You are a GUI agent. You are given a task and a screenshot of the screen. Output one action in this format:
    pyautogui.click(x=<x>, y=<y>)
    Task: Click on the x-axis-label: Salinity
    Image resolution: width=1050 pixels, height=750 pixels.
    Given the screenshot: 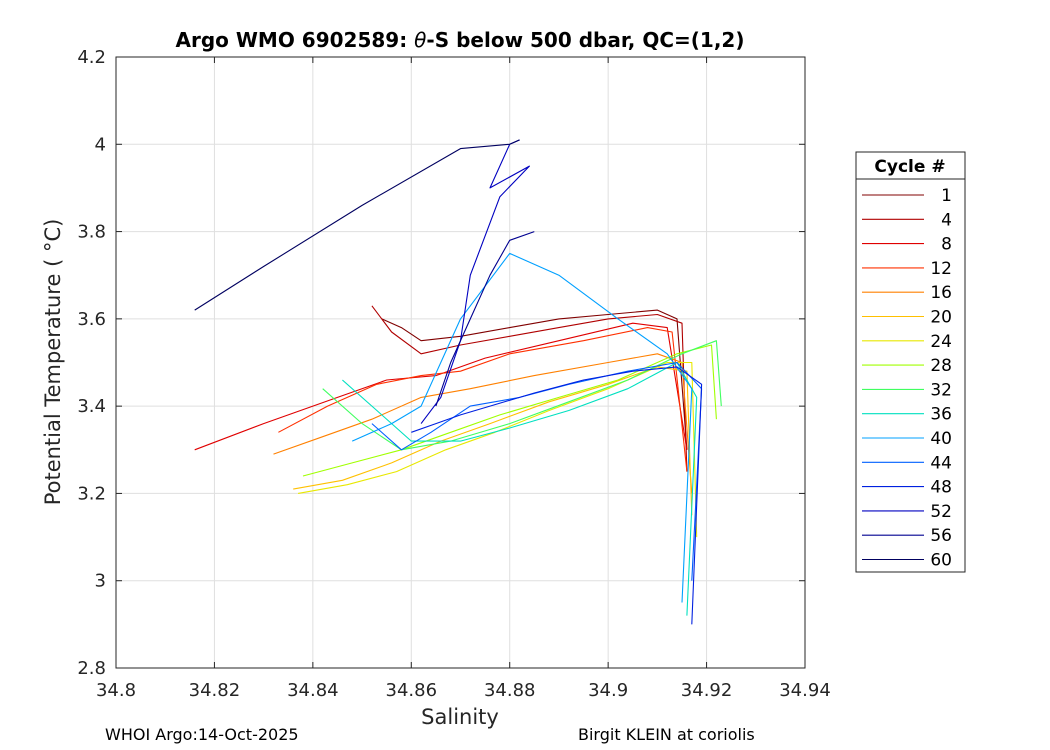 What is the action you would take?
    pyautogui.click(x=460, y=717)
    